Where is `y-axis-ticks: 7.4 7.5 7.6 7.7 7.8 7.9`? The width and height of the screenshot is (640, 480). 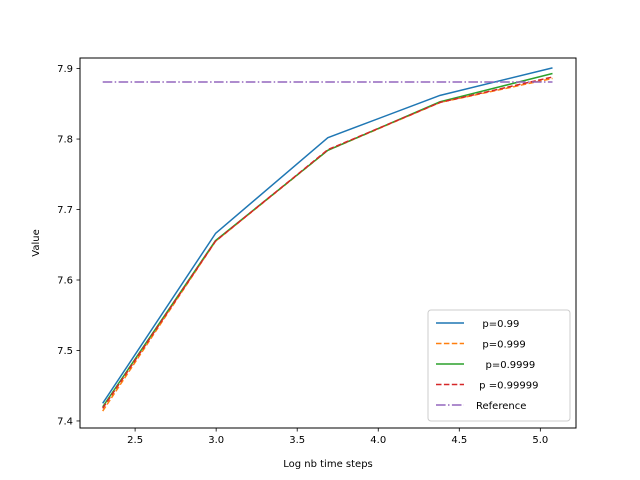 y-axis-ticks: 7.4 7.5 7.6 7.7 7.8 7.9 is located at coordinates (68, 245).